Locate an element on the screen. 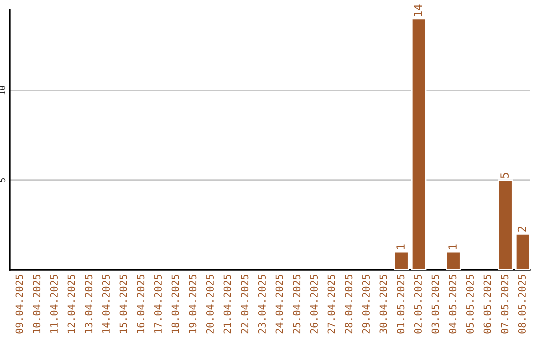  x-tick-label: 24.04.2025 is located at coordinates (280, 304).